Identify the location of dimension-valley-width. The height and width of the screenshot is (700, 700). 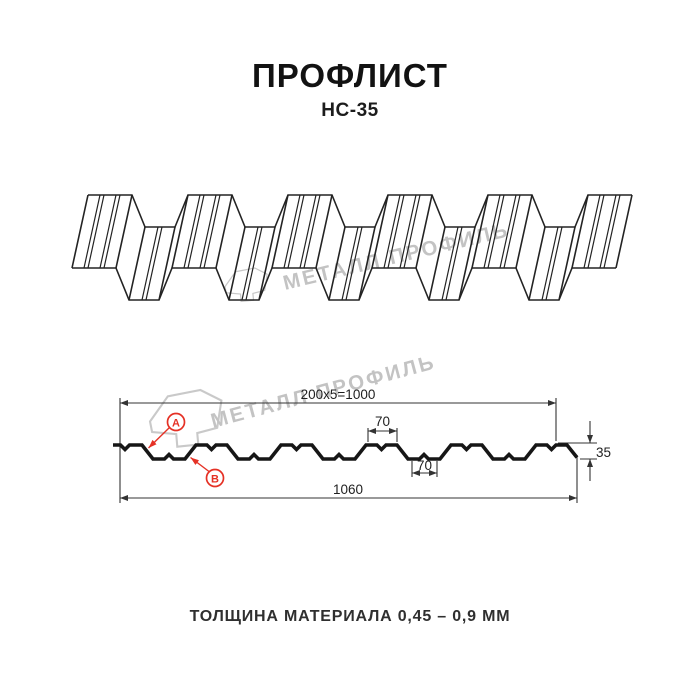
(424, 469).